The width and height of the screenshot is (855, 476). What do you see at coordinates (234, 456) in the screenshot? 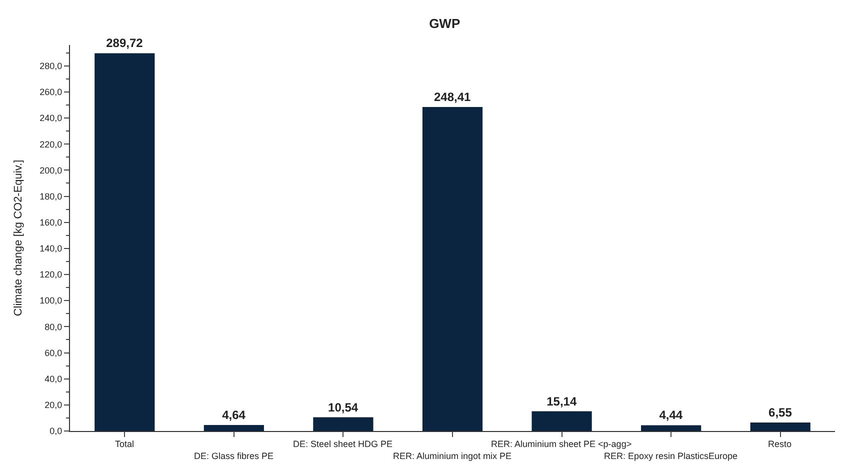
I see `x-tick-label: DE: Glass fibres PE` at bounding box center [234, 456].